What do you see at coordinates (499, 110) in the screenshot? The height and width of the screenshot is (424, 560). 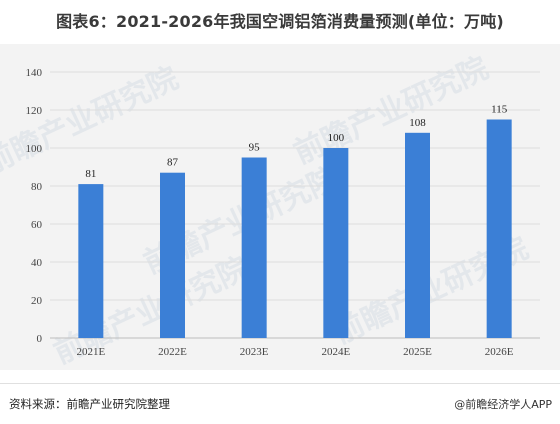 I see `bar-value-label: 115` at bounding box center [499, 110].